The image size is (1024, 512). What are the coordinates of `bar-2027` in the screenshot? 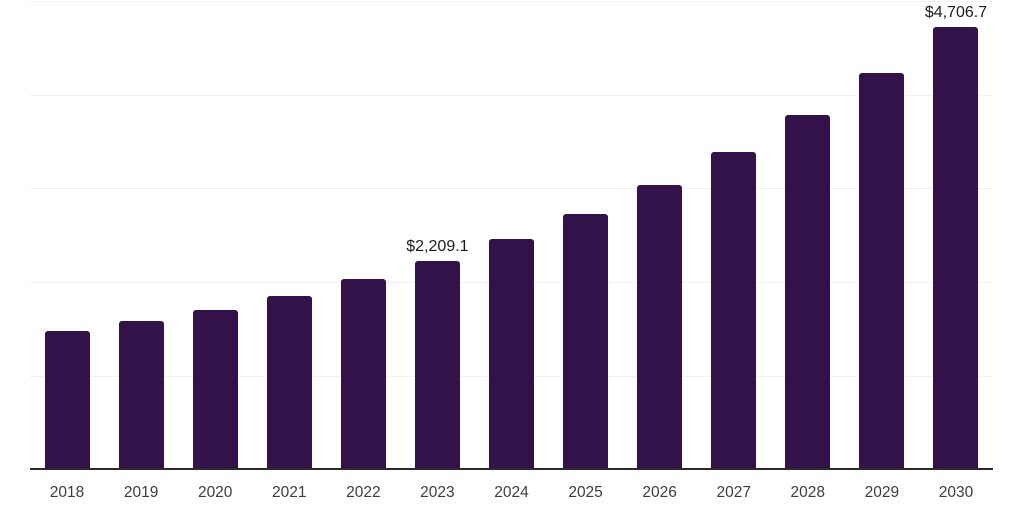 It's located at (734, 309).